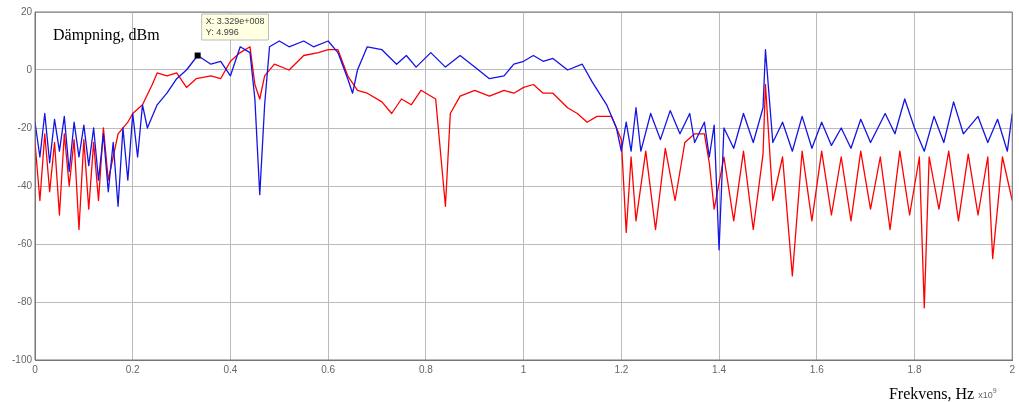  Describe the element at coordinates (22, 359) in the screenshot. I see `y-tick-label: -100` at that location.